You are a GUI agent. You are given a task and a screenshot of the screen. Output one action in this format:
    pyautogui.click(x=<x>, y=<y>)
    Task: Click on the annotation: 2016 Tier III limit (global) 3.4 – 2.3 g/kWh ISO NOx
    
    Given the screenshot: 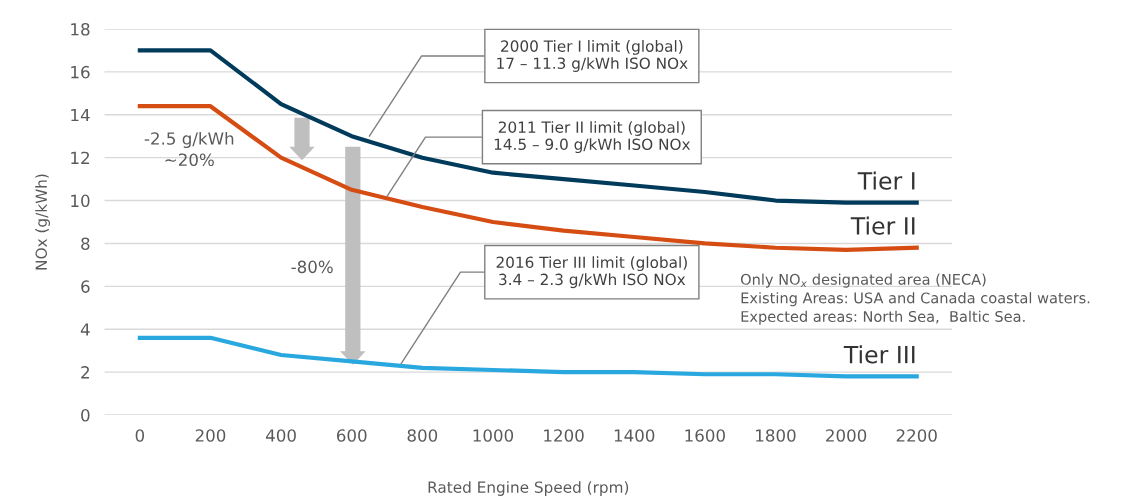 What is the action you would take?
    pyautogui.click(x=591, y=272)
    